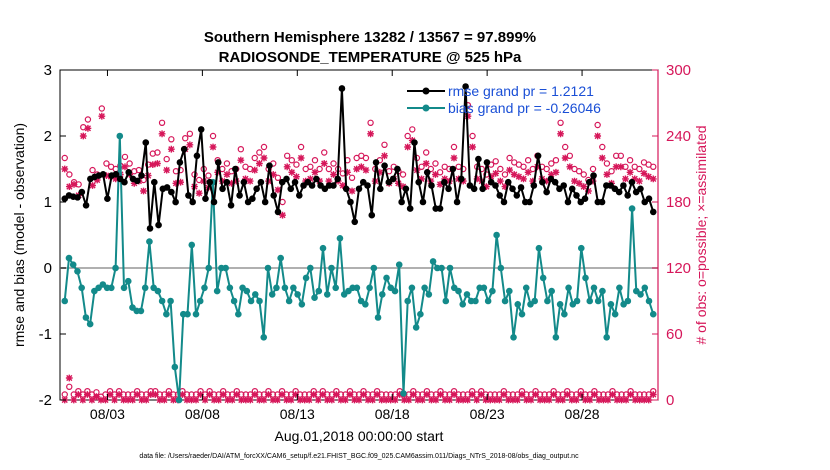  I want to click on y-tick-label-right: 180, so click(678, 202).